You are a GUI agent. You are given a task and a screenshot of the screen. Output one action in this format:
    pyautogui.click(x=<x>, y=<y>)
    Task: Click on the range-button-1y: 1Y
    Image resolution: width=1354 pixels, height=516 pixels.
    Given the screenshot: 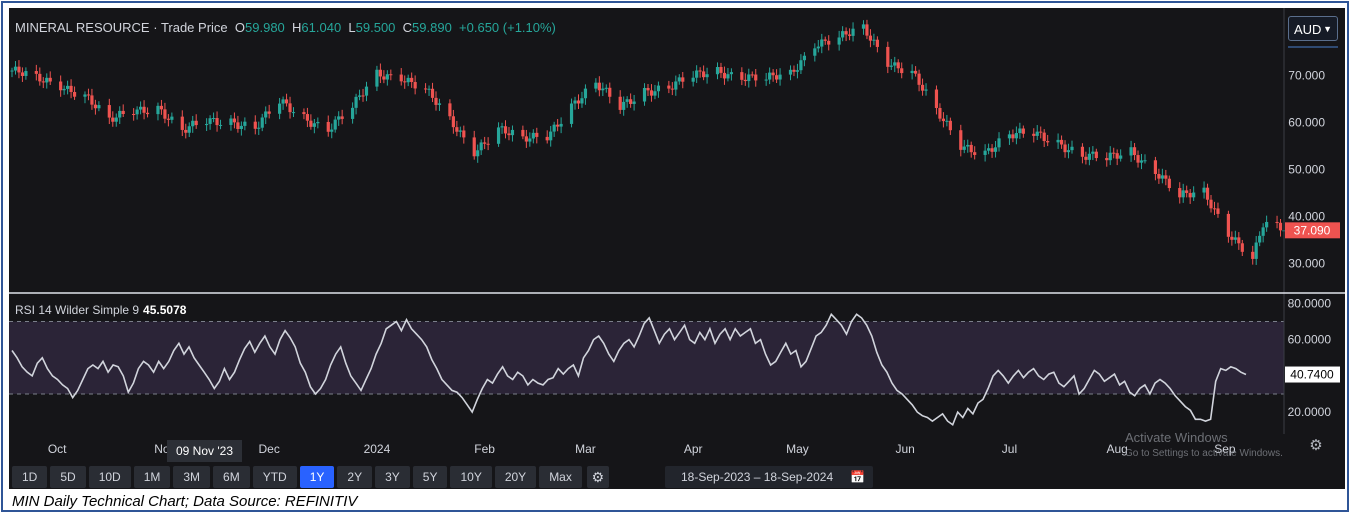 What is the action you would take?
    pyautogui.click(x=317, y=477)
    